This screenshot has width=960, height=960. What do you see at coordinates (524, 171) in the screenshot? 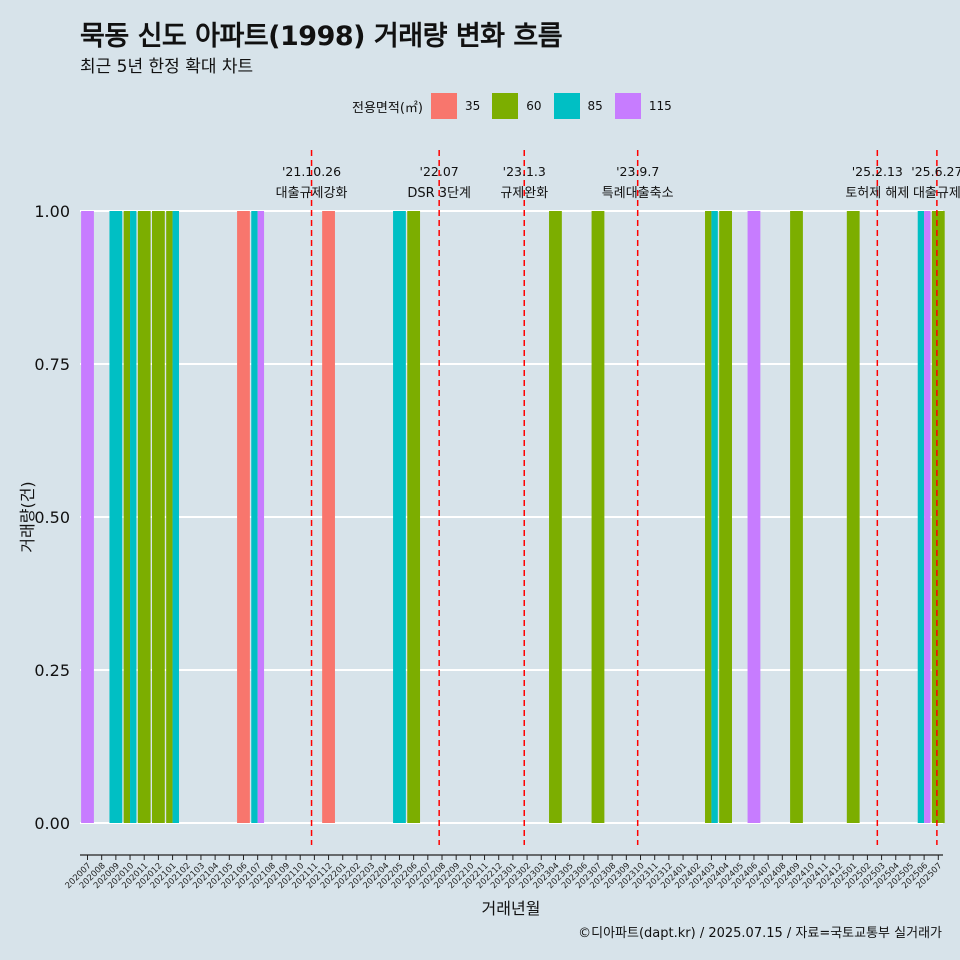
I see `event-date-label: '23.1.3` at bounding box center [524, 171].